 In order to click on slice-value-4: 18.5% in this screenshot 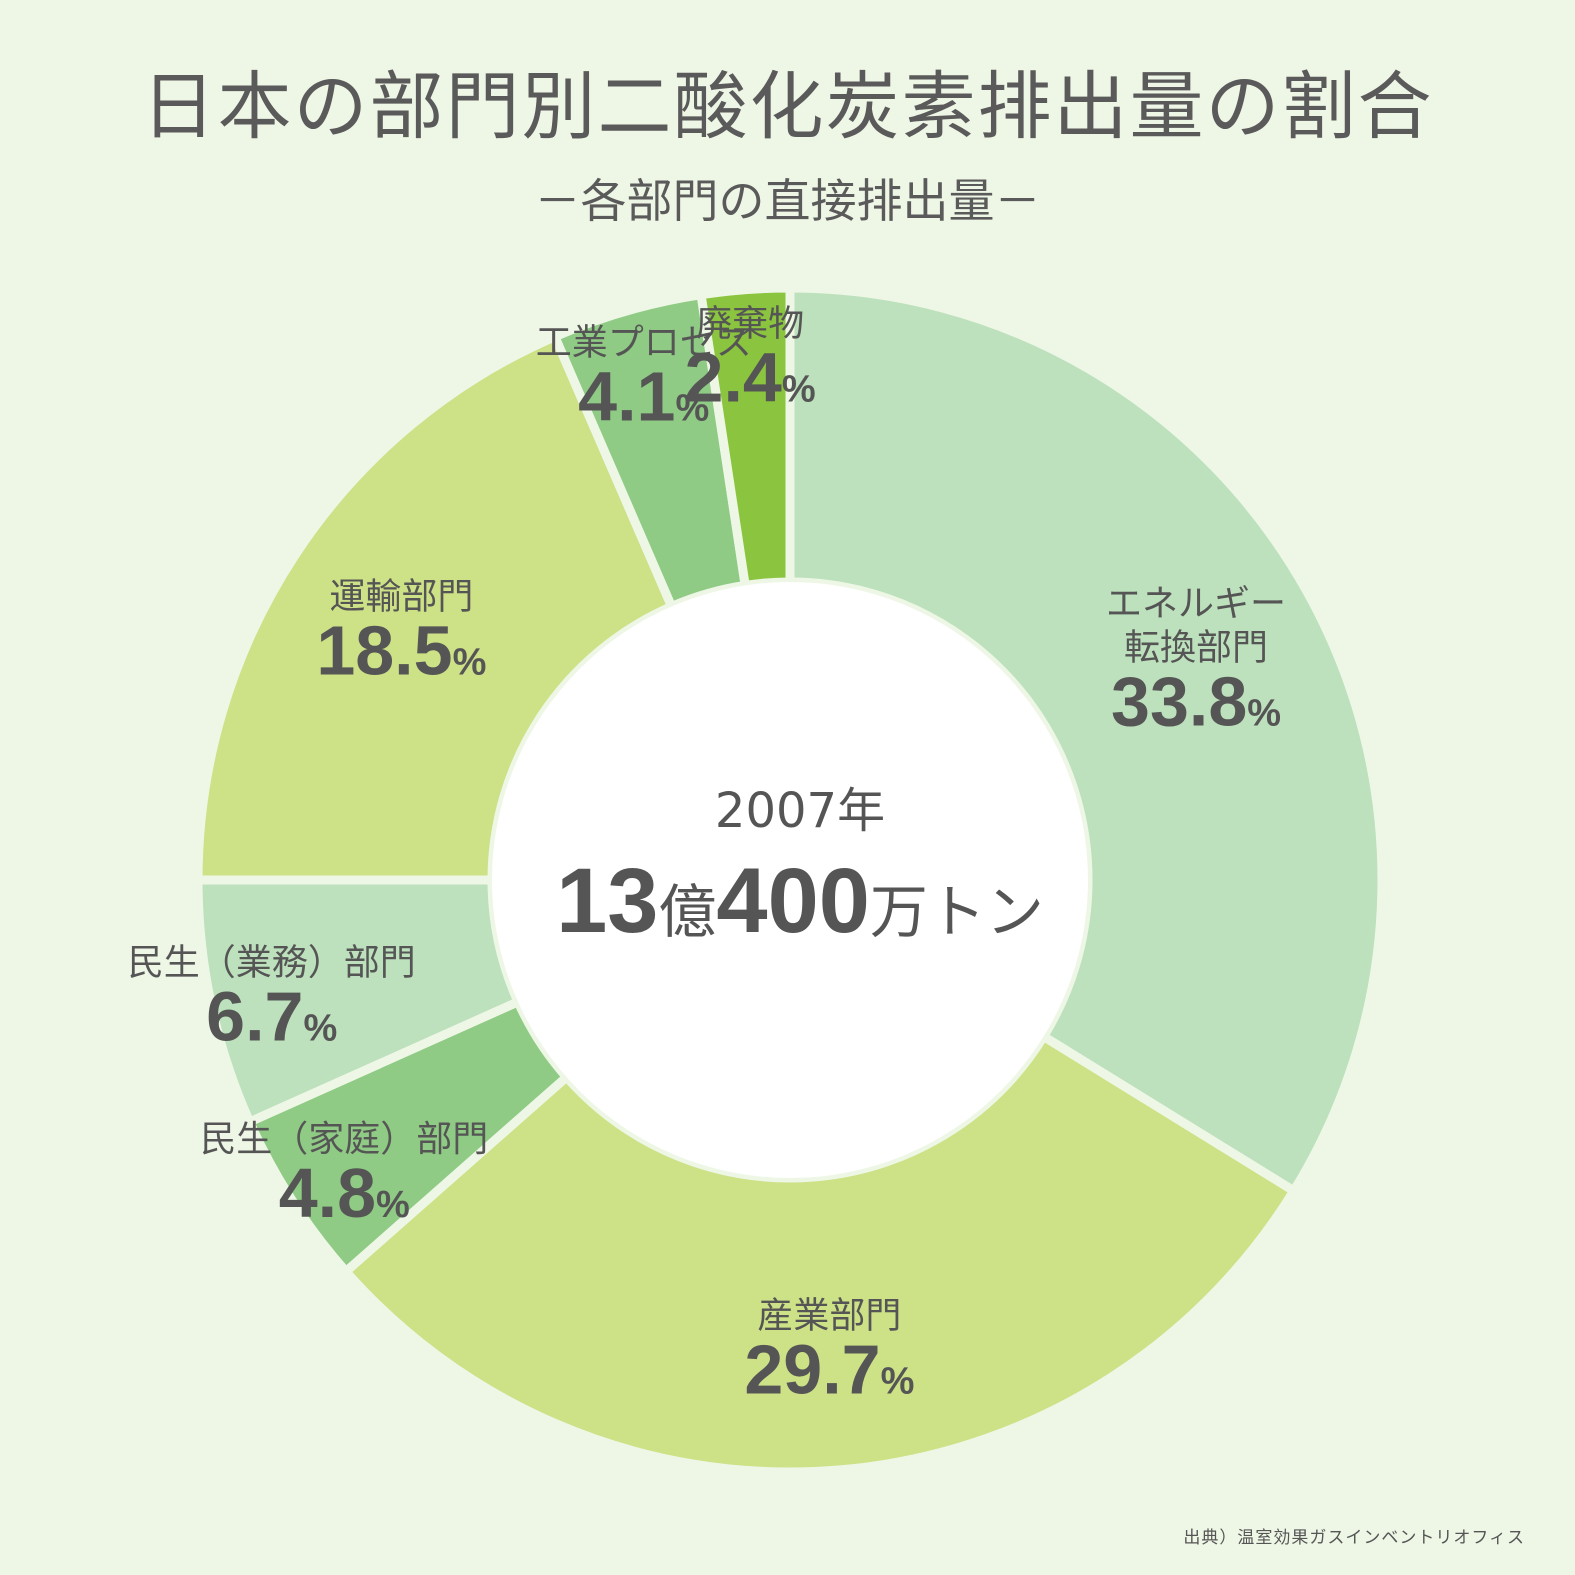, I will do `click(401, 651)`.